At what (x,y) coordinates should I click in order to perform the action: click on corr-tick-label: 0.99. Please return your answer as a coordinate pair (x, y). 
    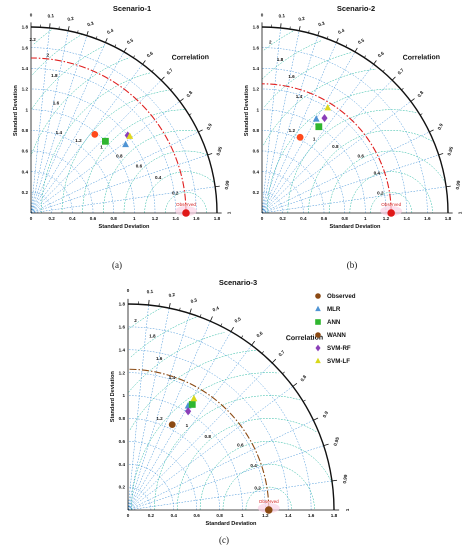
    Looking at the image, I should click on (227, 185).